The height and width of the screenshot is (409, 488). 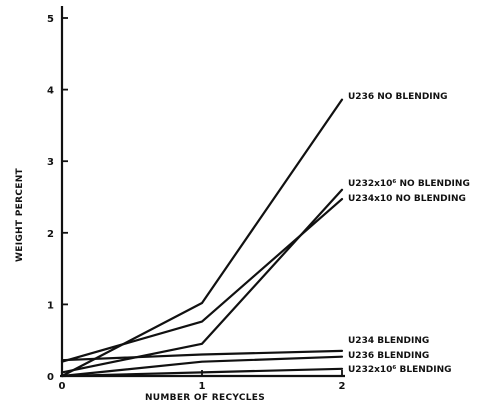 I want to click on series-label: U232x10⁶ NO BLENDING, so click(x=409, y=184).